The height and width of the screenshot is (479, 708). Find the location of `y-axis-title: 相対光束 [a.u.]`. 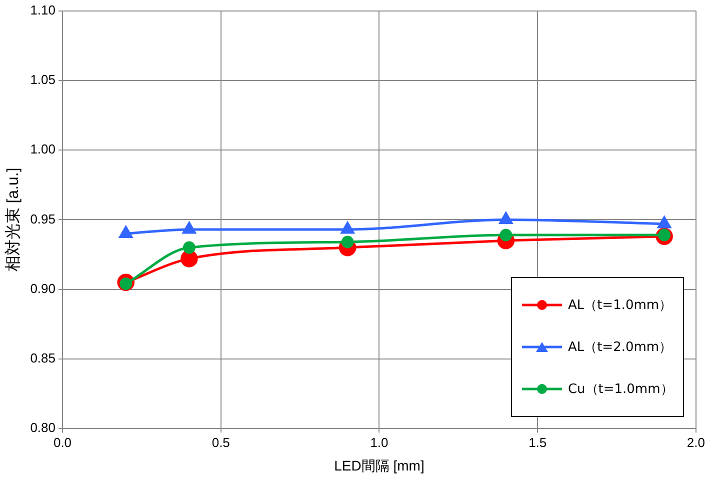

y-axis-title: 相対光束 [a.u.] is located at coordinates (13, 220).